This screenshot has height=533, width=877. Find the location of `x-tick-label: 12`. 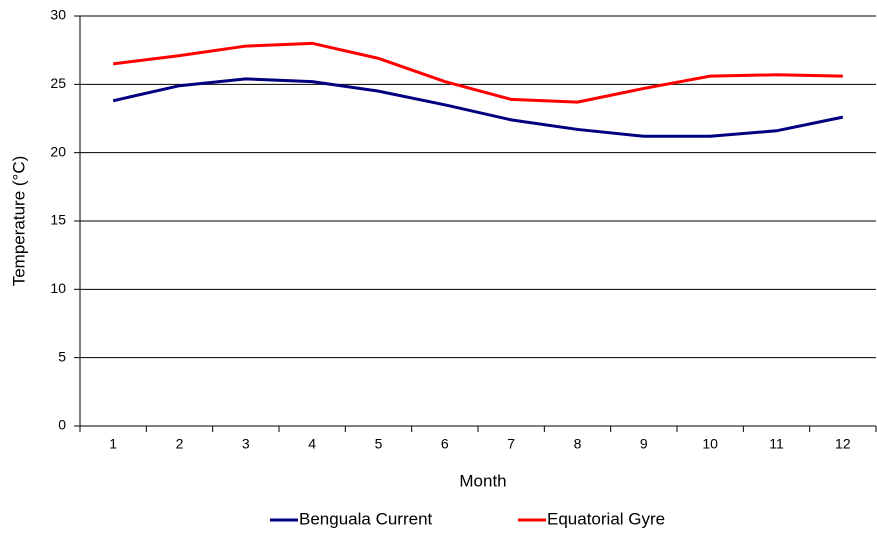

x-tick-label: 12 is located at coordinates (843, 444).